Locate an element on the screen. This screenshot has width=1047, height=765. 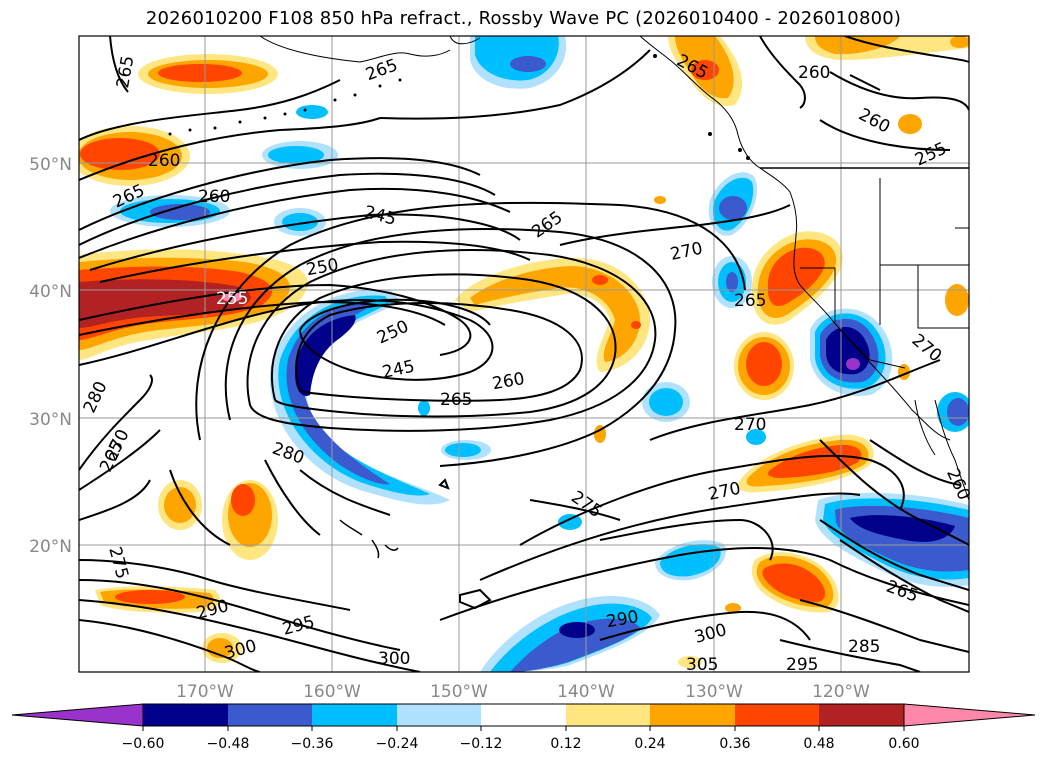
colorbar-extend-high is located at coordinates (969, 715).